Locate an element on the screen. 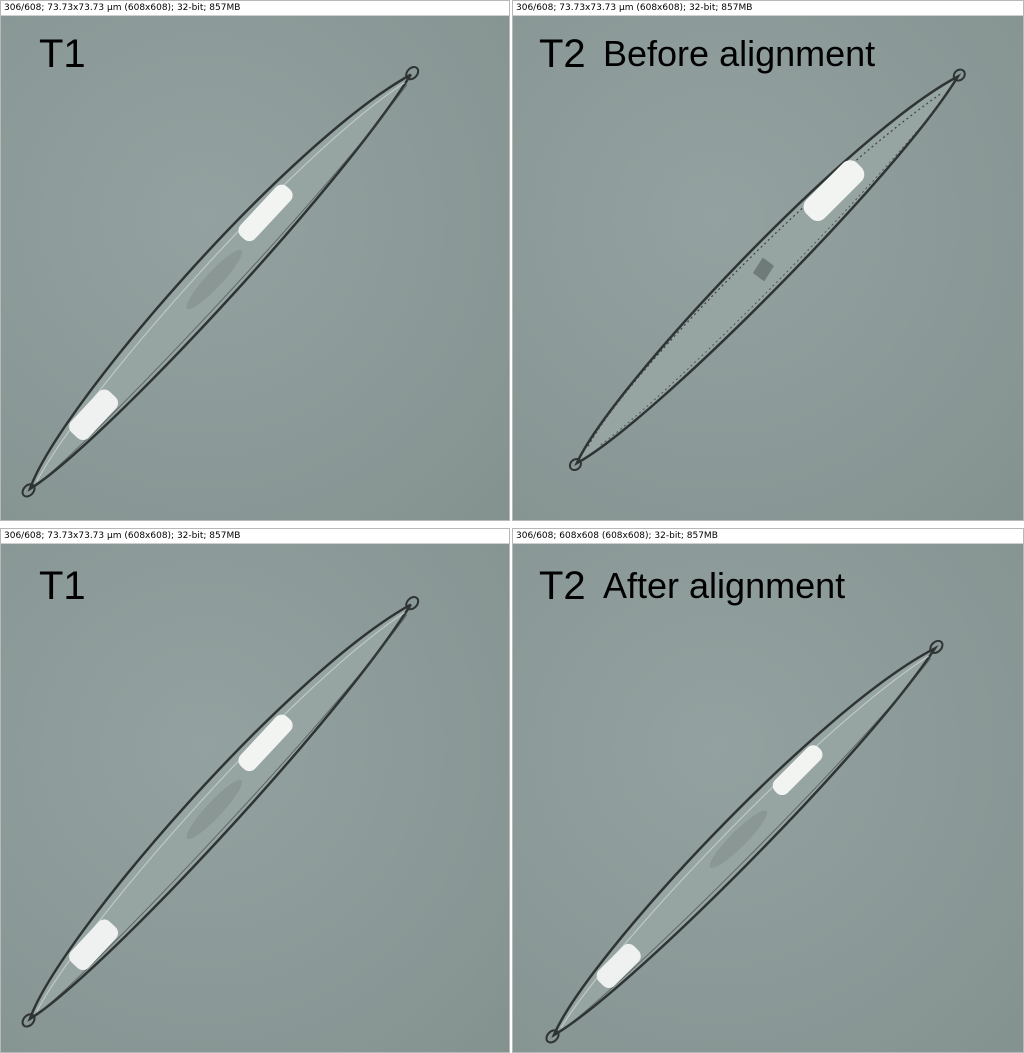 Image resolution: width=1024 pixels, height=1053 pixels. alignment-note: Before alignment is located at coordinates (739, 53).